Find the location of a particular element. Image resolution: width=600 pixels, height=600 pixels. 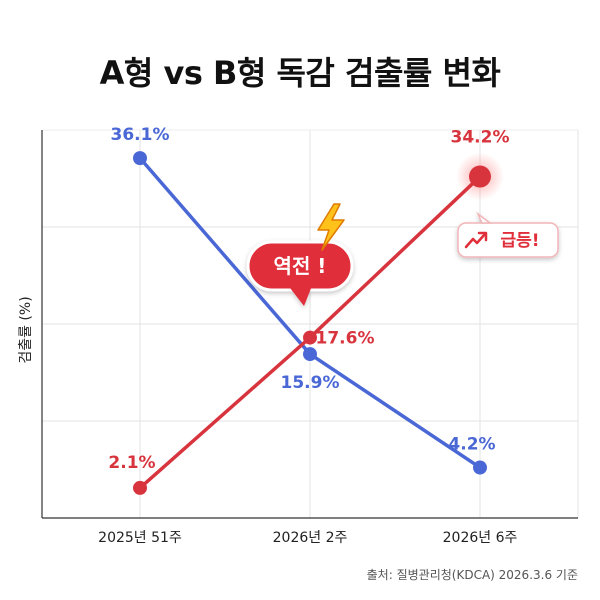

source-note: 출처: 질병관리청(KDCA) 2026.3.6 기준 is located at coordinates (472, 575).